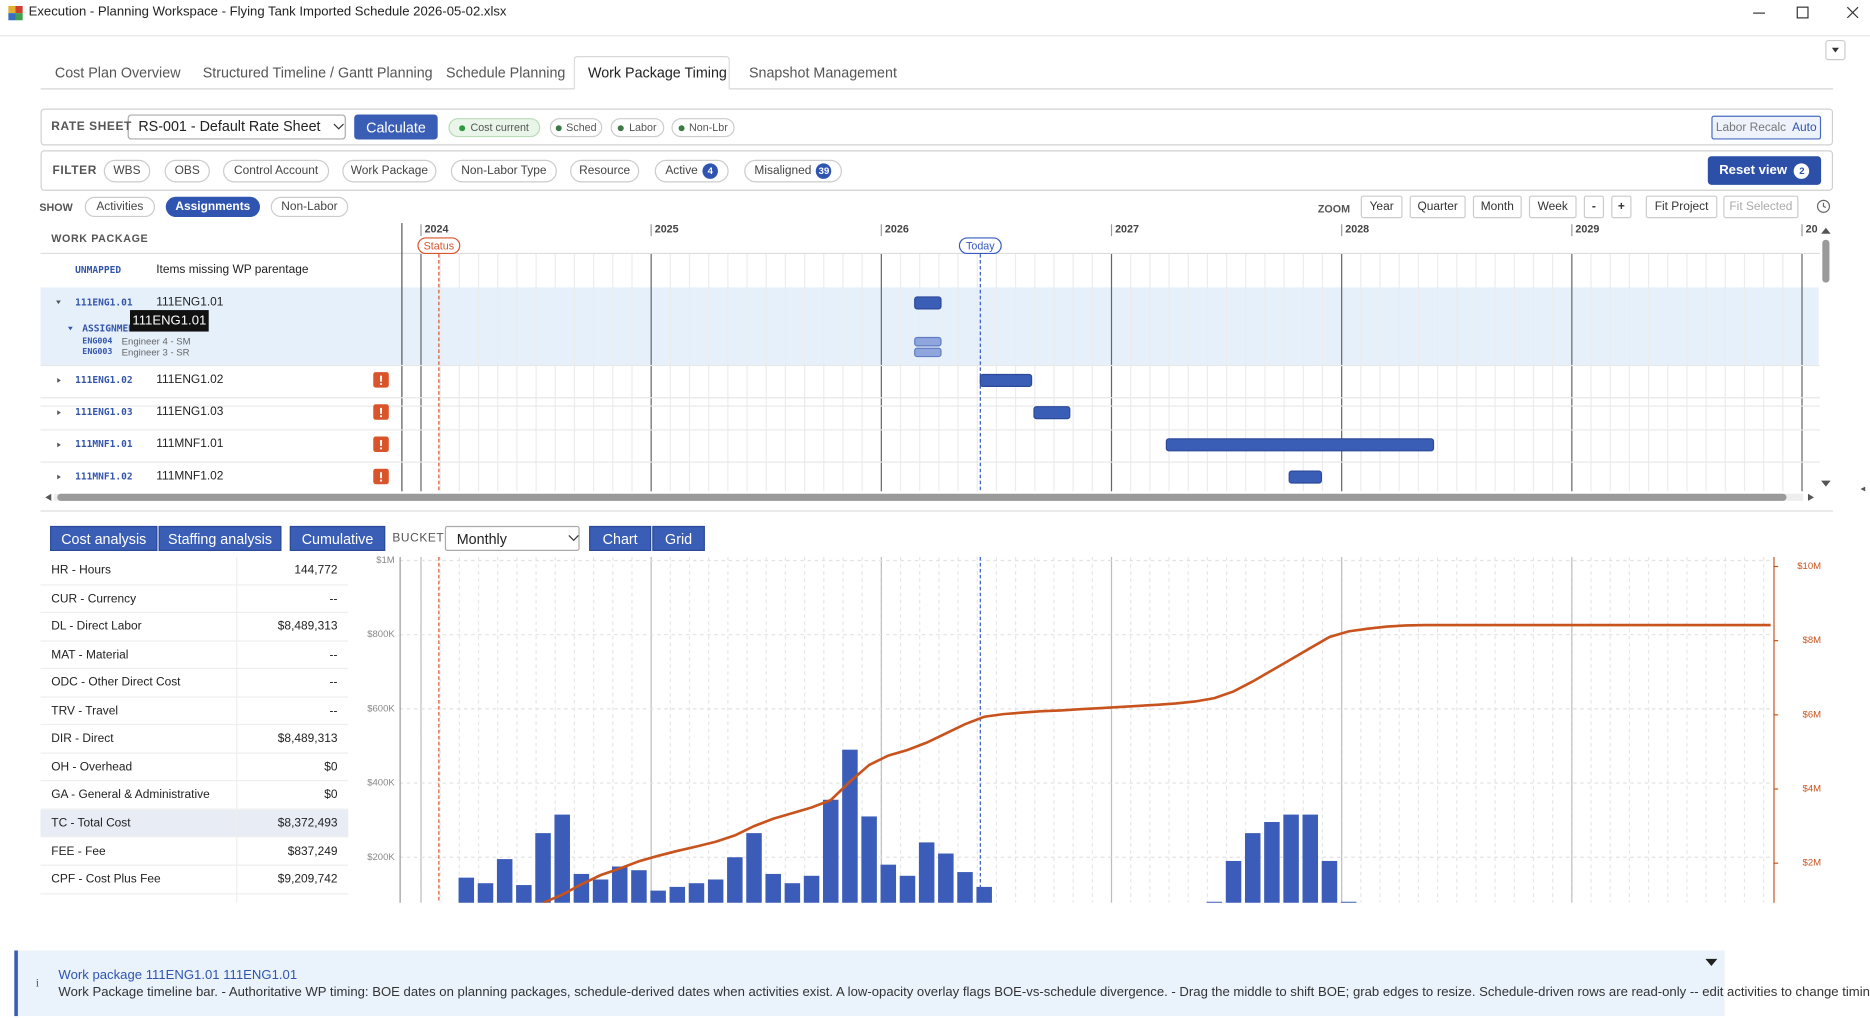 Image resolution: width=1870 pixels, height=1018 pixels. What do you see at coordinates (307, 880) in the screenshot?
I see `cost-value: $9,209,742` at bounding box center [307, 880].